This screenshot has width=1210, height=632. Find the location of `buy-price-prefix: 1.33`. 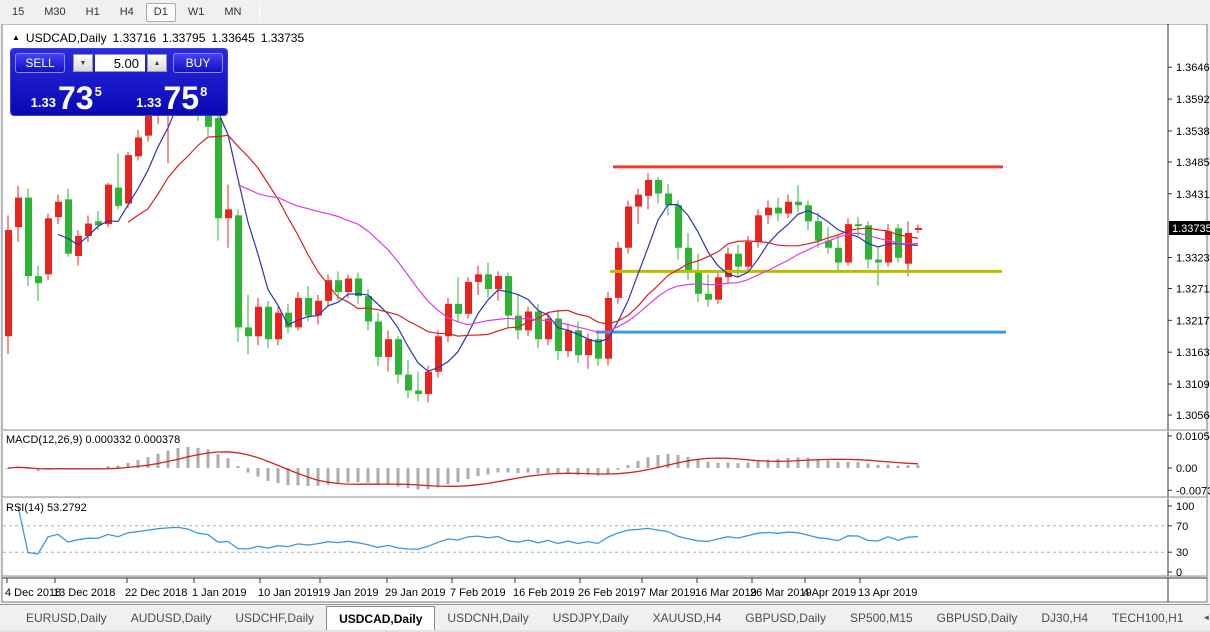

buy-price-prefix: 1.33 is located at coordinates (149, 102).